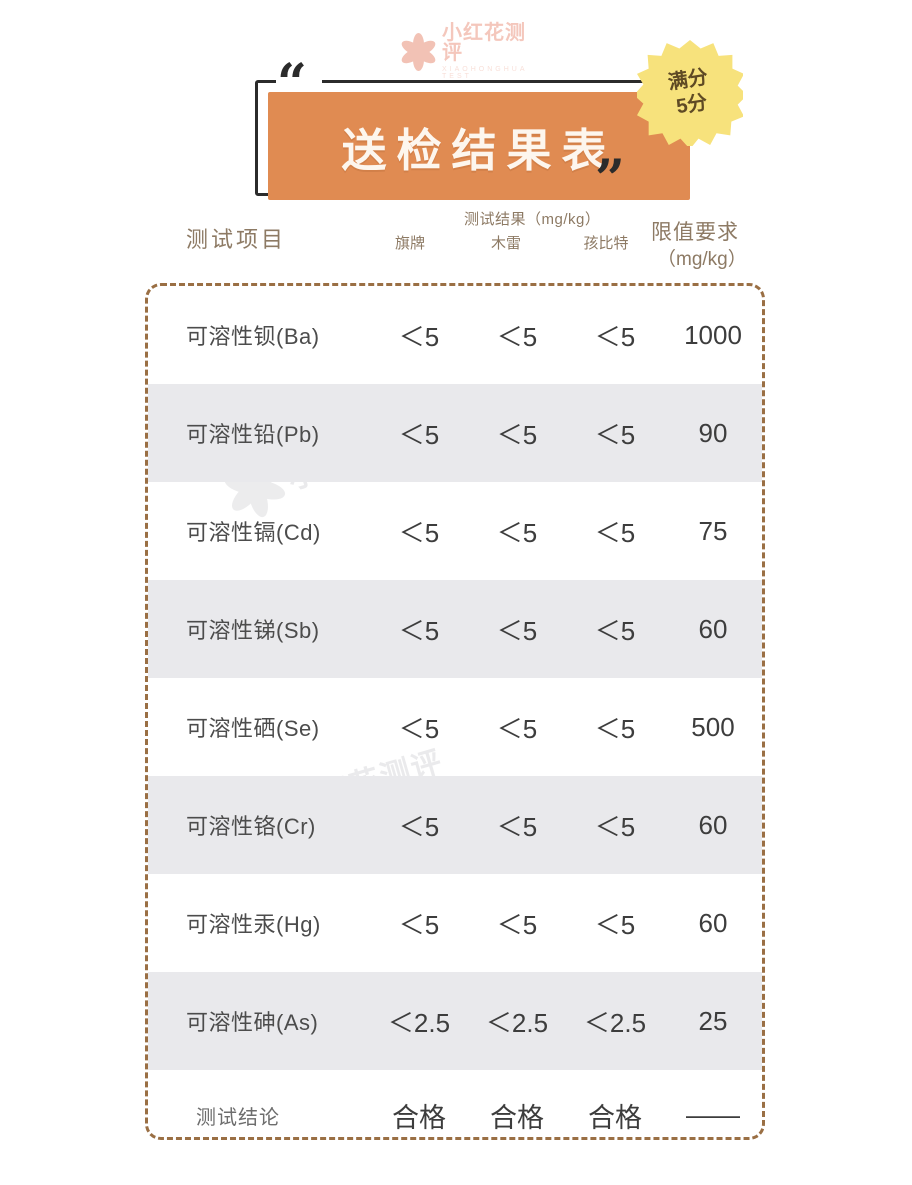 This screenshot has width=912, height=1185. What do you see at coordinates (418, 51) in the screenshot?
I see `flower-icon` at bounding box center [418, 51].